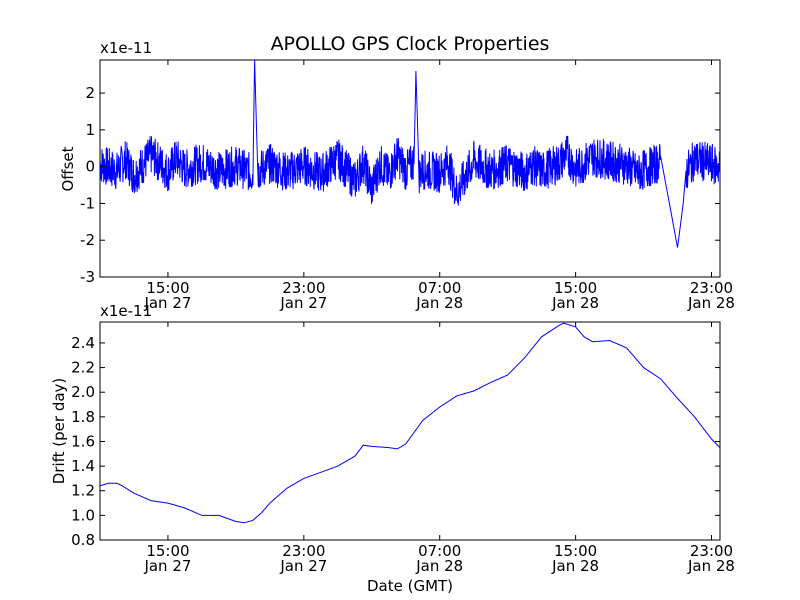 The height and width of the screenshot is (600, 800). Describe the element at coordinates (90, 130) in the screenshot. I see `y-tick-label: 1` at that location.